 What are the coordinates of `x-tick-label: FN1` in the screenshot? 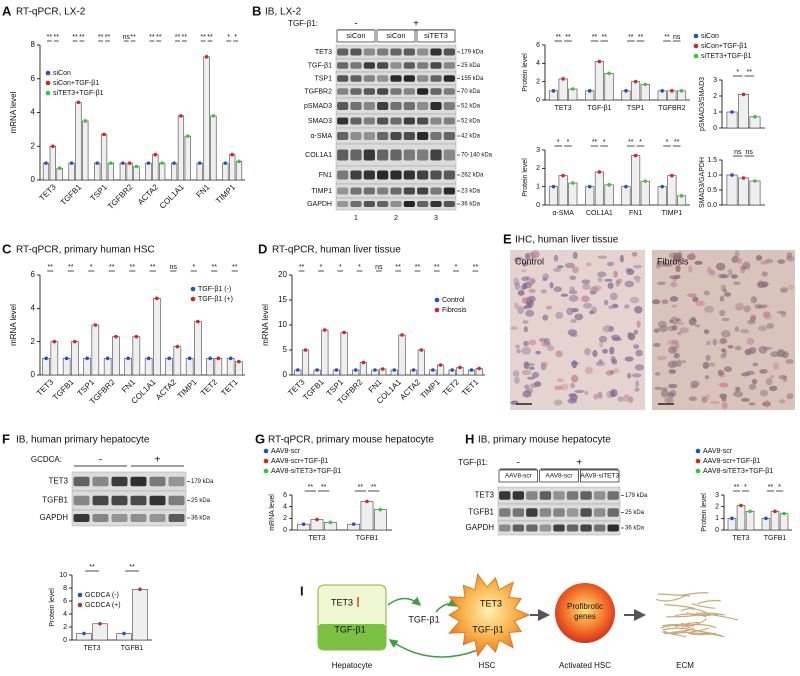 It's located at (128, 385).